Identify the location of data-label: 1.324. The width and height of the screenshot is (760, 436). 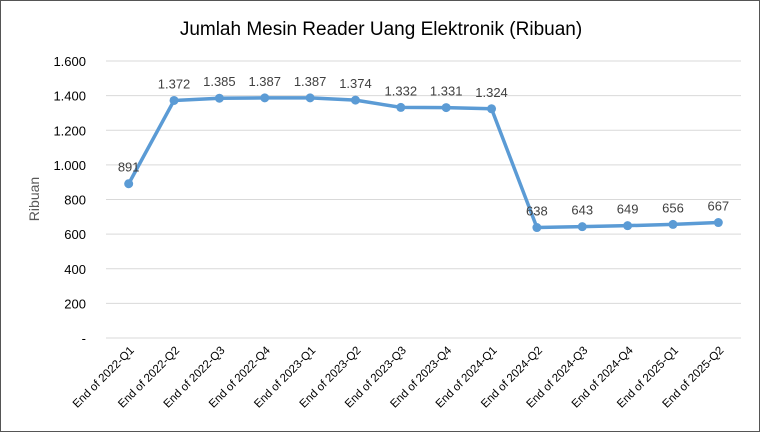
(491, 92).